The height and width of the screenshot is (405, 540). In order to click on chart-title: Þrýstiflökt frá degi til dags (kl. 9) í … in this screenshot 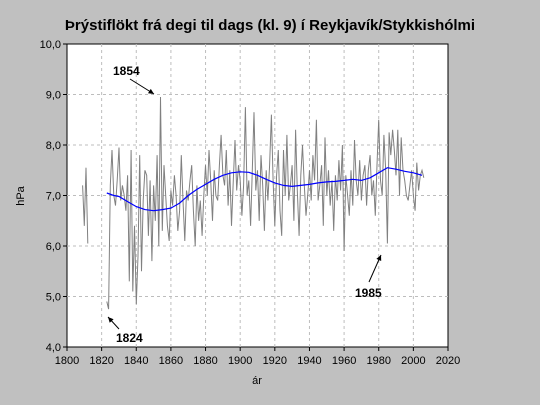, I will do `click(270, 25)`.